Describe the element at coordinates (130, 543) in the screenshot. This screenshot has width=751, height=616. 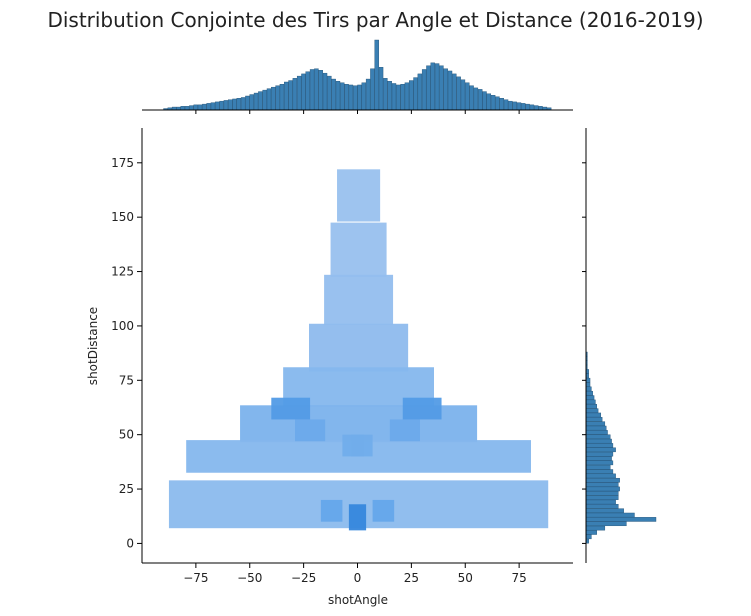
I see `y-tick-label: 0` at that location.